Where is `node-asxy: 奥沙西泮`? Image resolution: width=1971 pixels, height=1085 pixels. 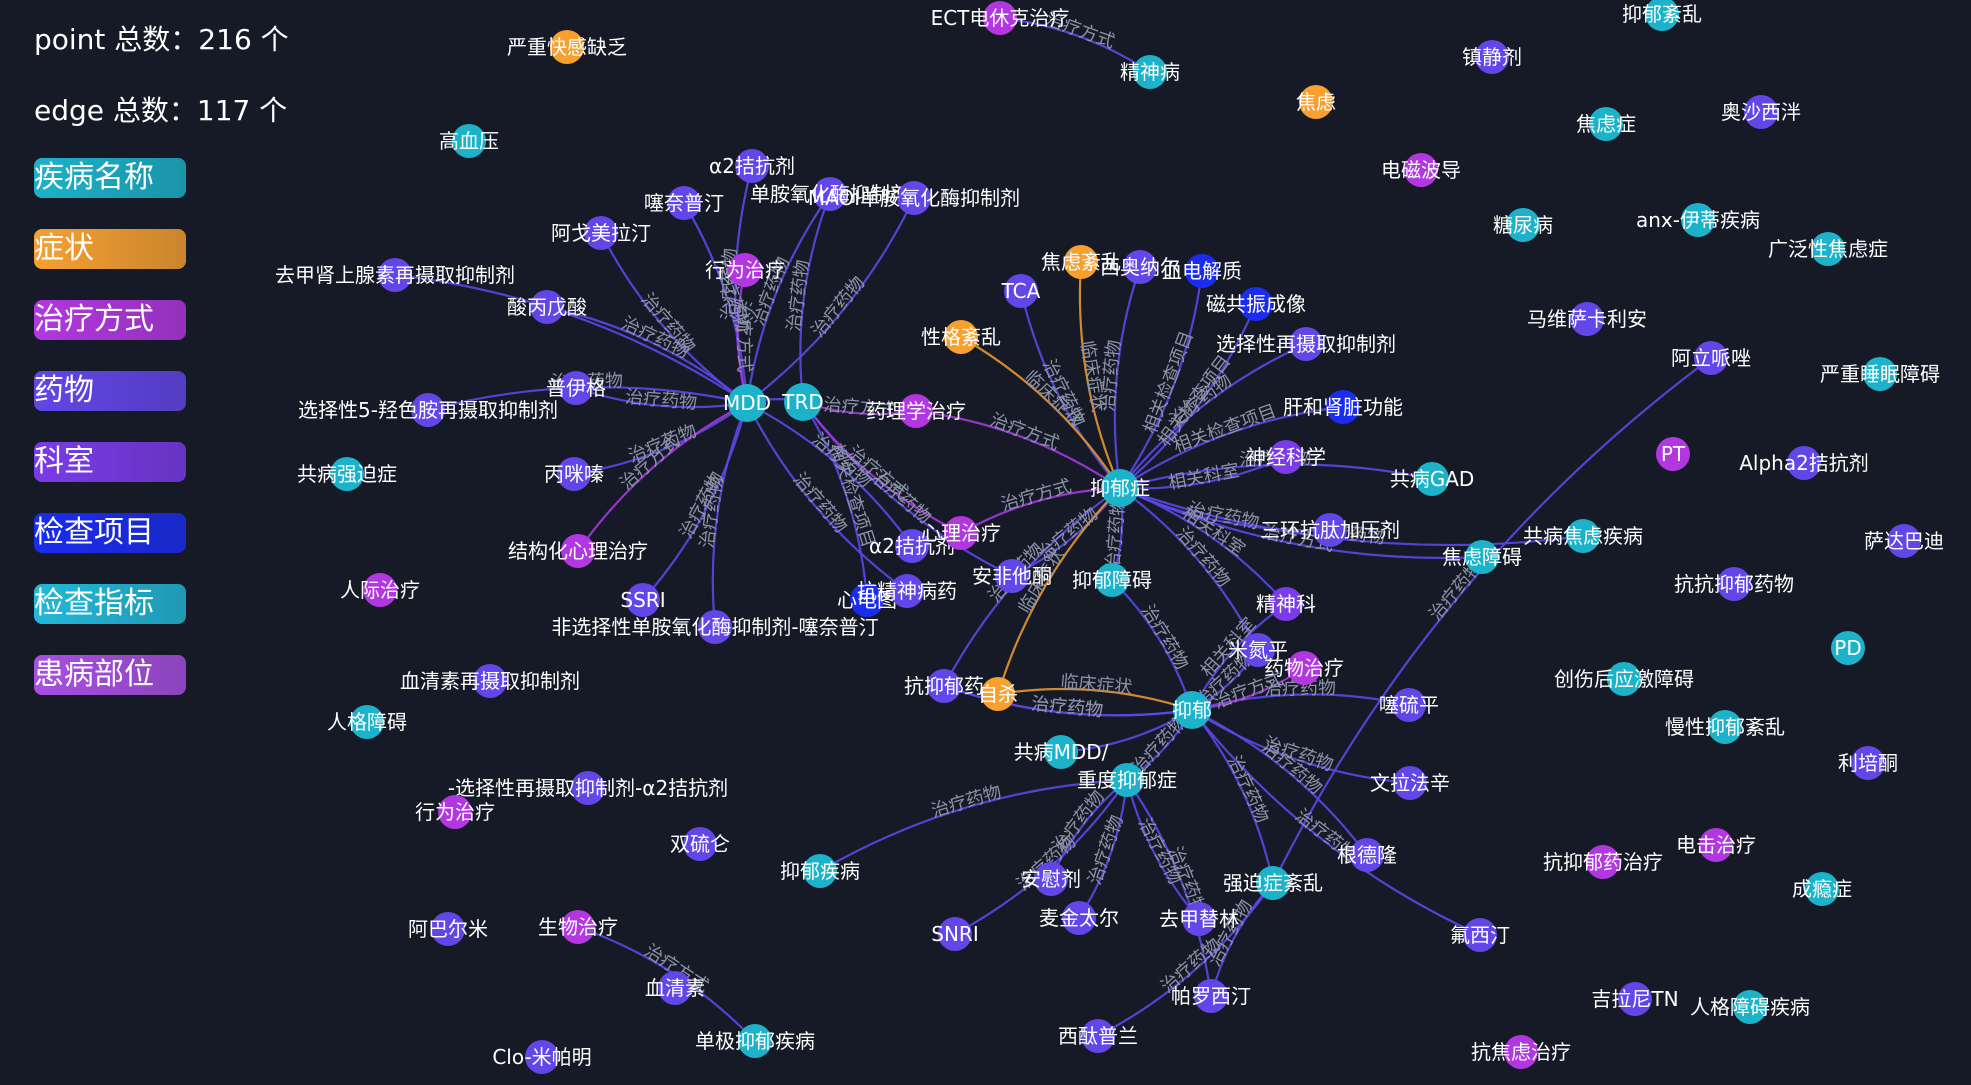
node-asxy: 奥沙西泮 is located at coordinates (1761, 112).